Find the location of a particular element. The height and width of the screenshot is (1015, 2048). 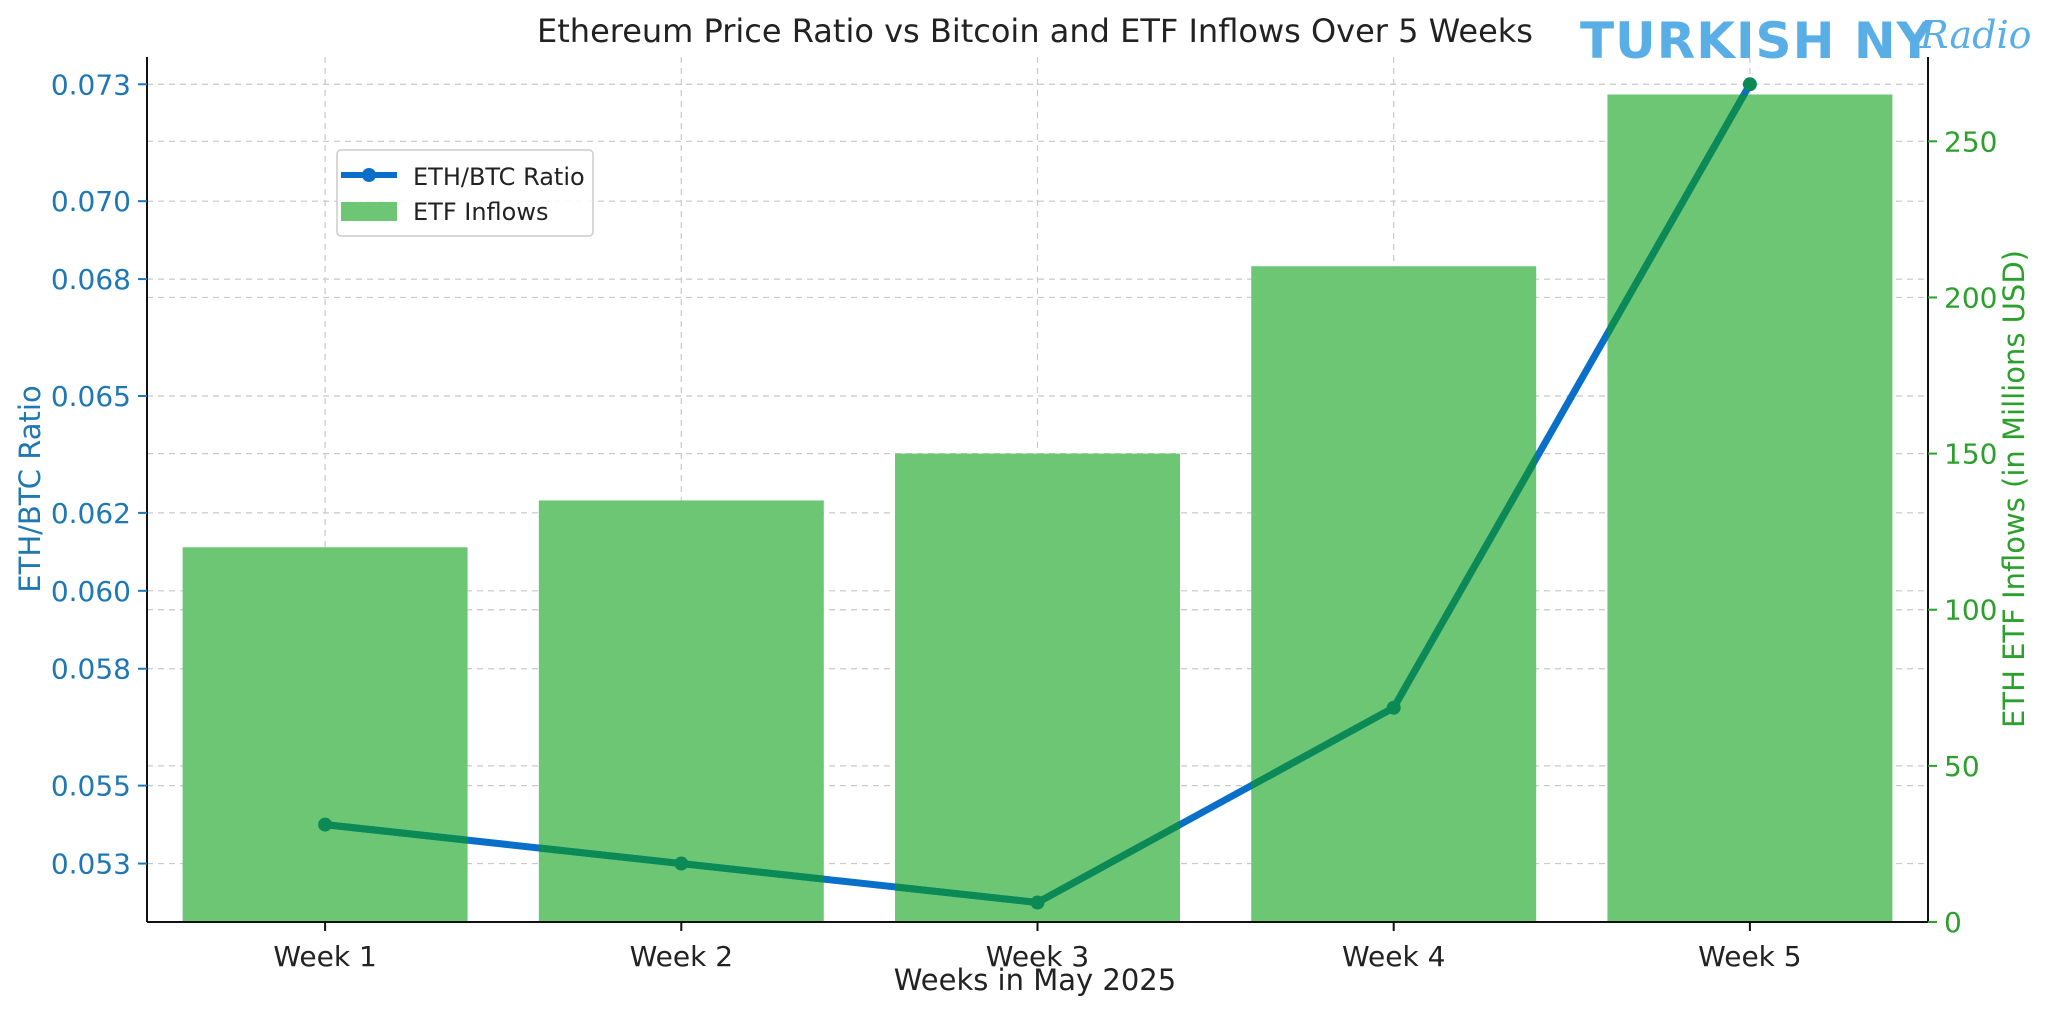

y-left-tick-label: 0.060 is located at coordinates (91, 591).